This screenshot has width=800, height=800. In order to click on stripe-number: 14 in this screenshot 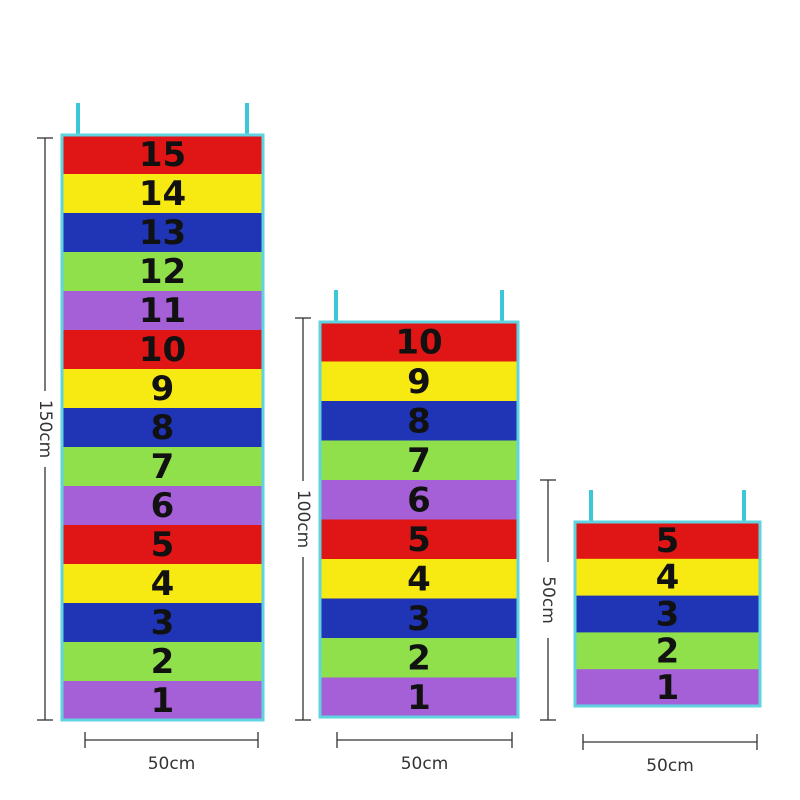, I will do `click(162, 194)`.